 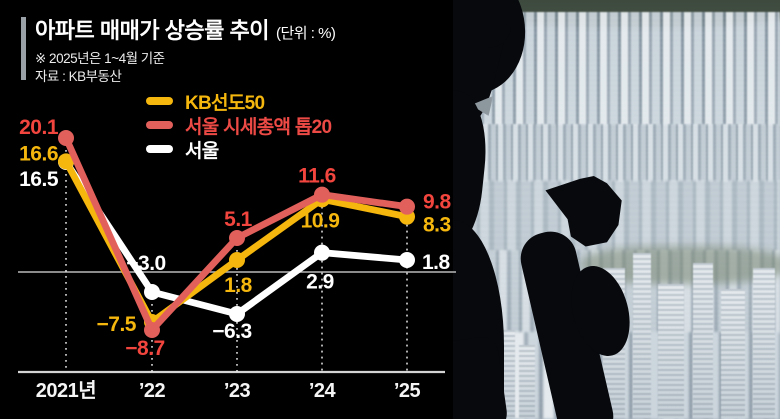 What do you see at coordinates (231, 331) in the screenshot?
I see `series-seoul-value-label: −6.3` at bounding box center [231, 331].